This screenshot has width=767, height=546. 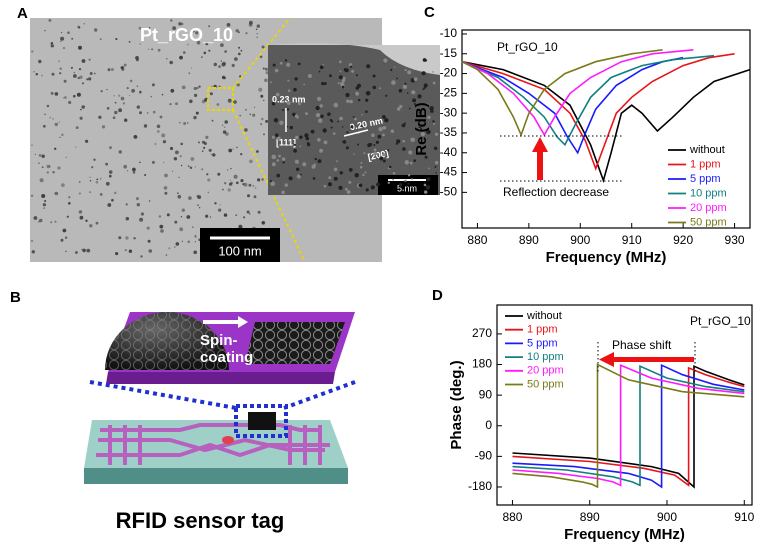 I want to click on y-tick-label: 180, so click(x=482, y=364).